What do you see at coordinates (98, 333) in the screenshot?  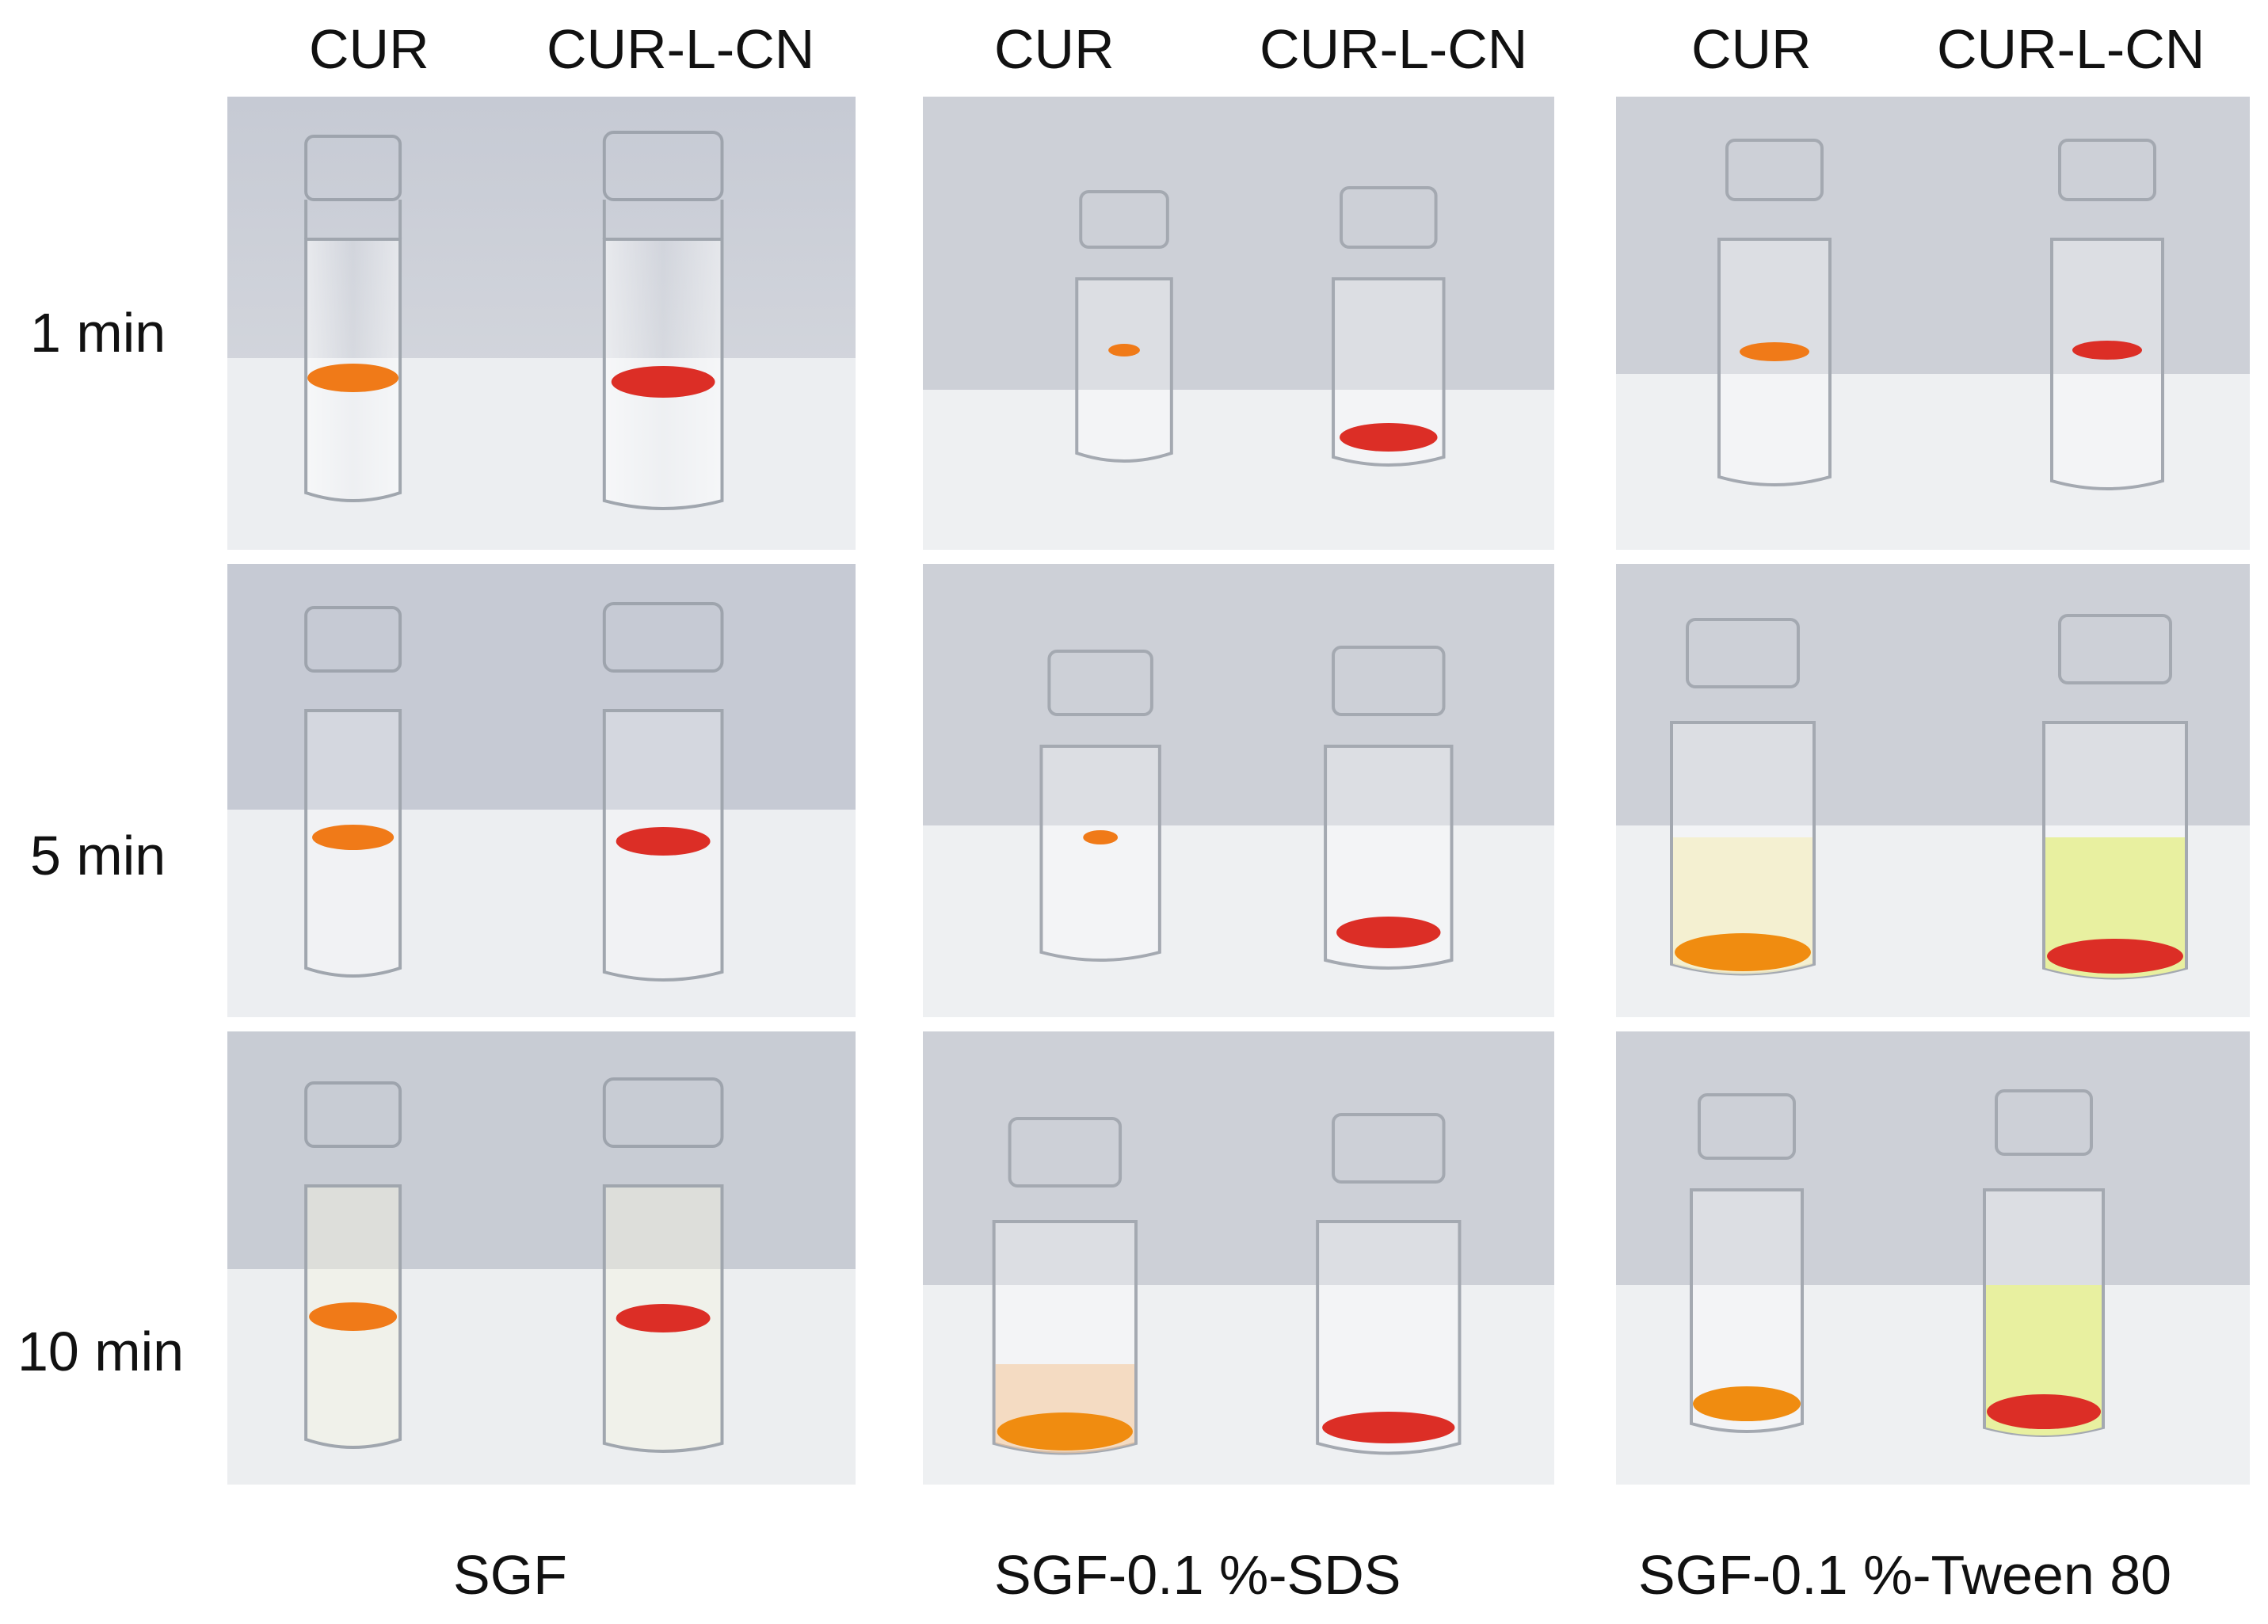 I see `row-label-1min: 1 min` at bounding box center [98, 333].